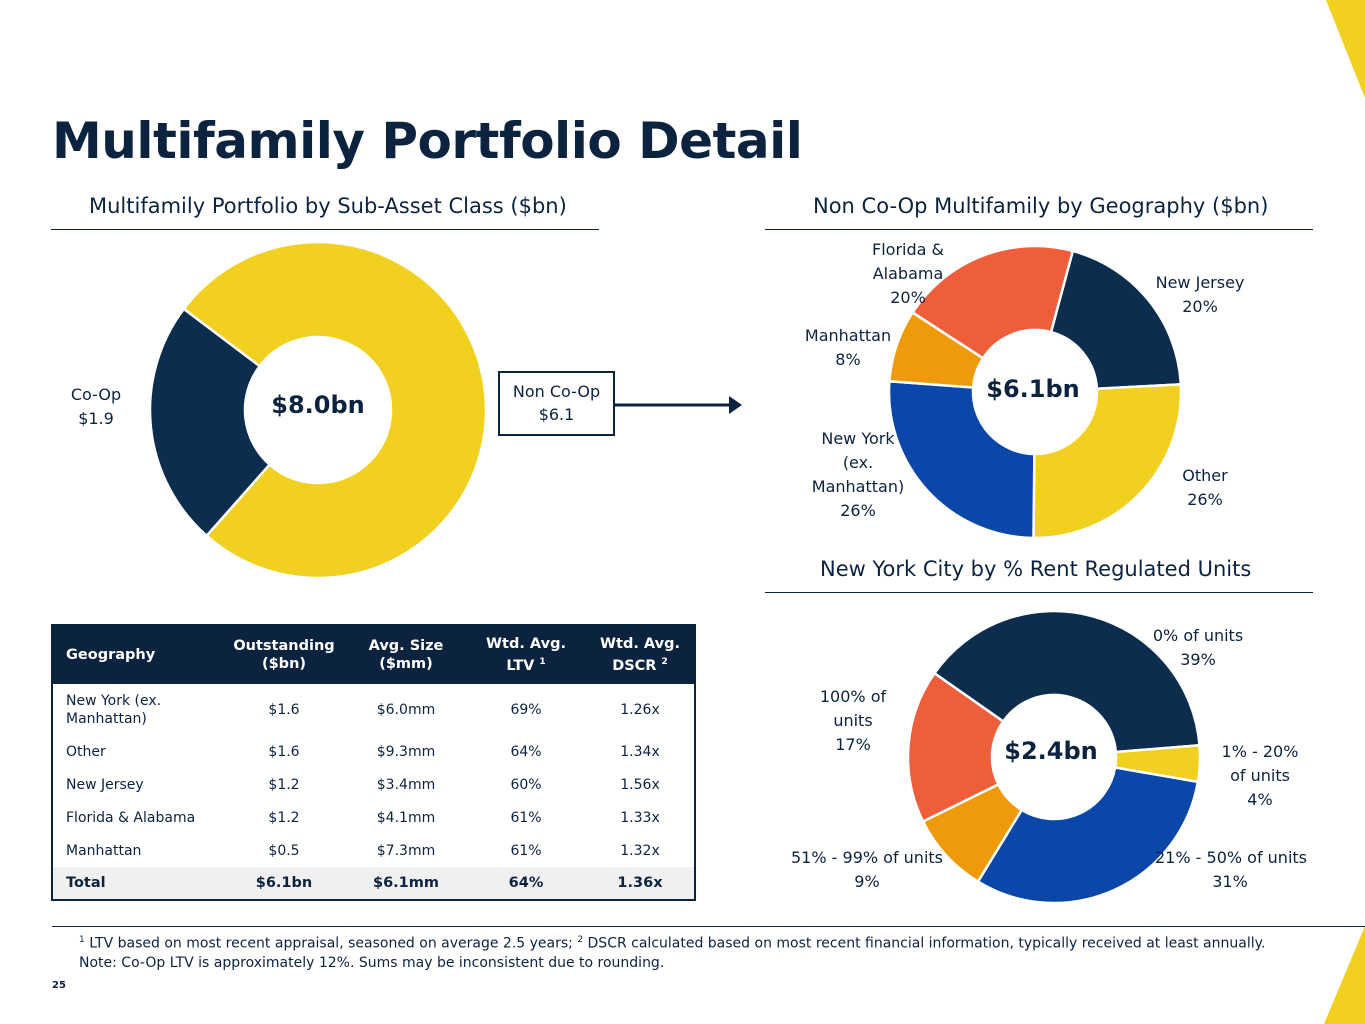 Image resolution: width=1365 pixels, height=1024 pixels. I want to click on table-row: Other $1.6 $9.3mm 64% 1.34x, so click(373, 751).